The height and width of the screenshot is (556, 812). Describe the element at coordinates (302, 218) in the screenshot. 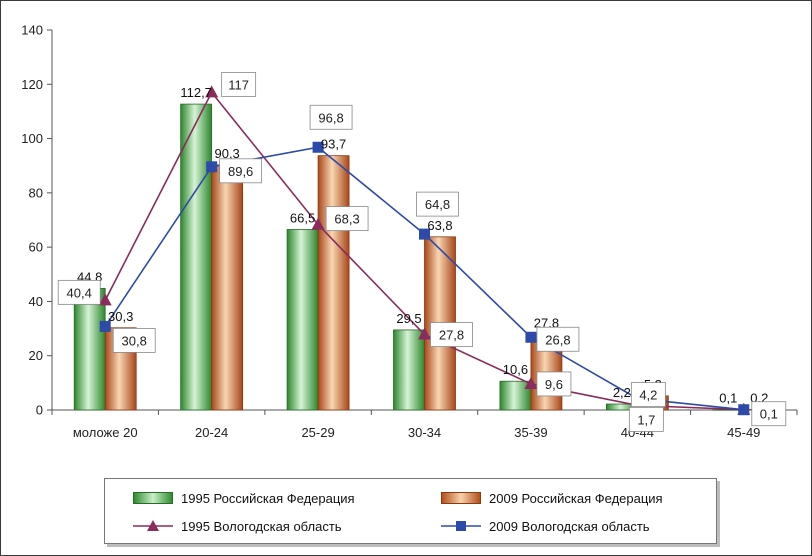

I see `bar-data-label: 66,5` at that location.